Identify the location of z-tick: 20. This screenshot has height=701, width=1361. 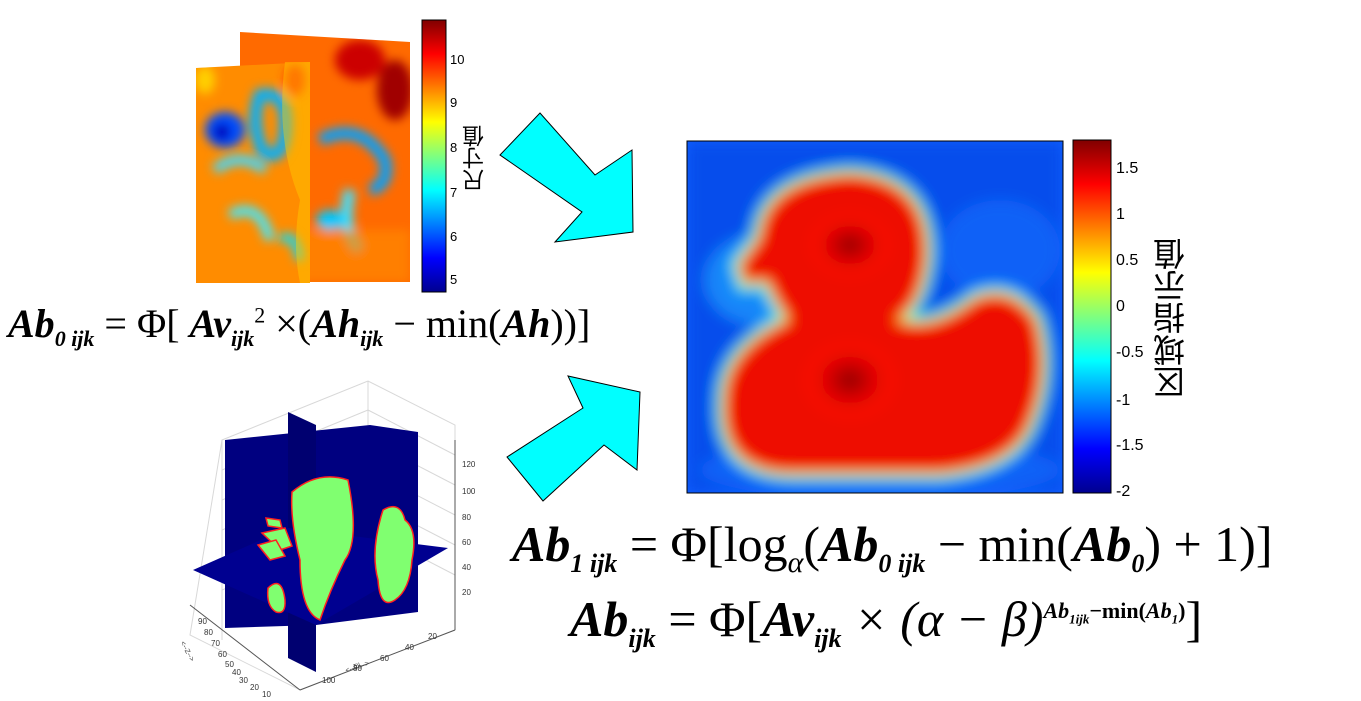
(466, 592).